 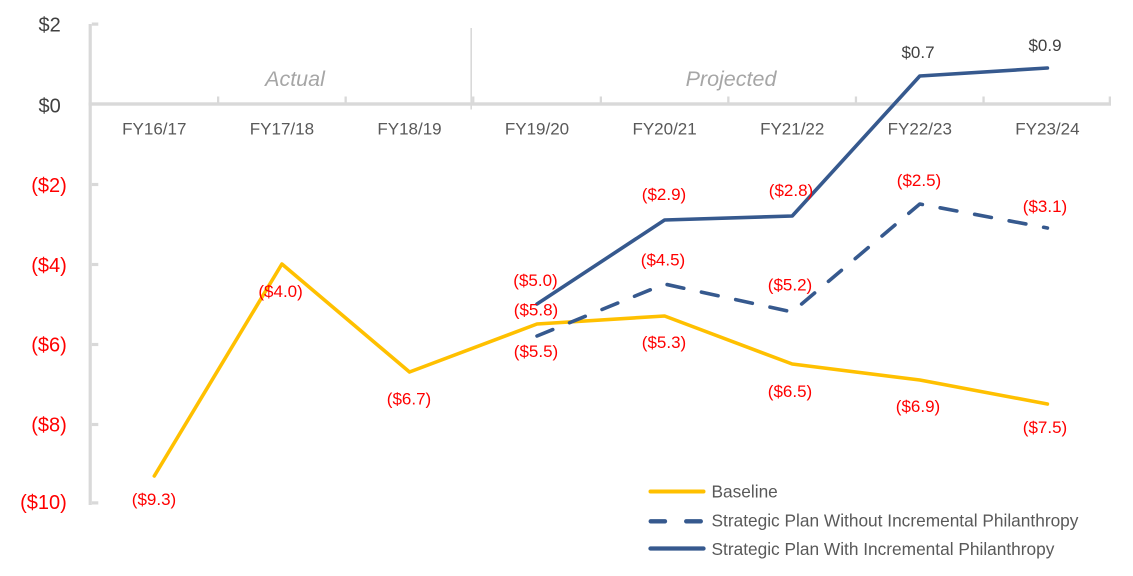 I want to click on svg-text: FY18/19, so click(x=409, y=129).